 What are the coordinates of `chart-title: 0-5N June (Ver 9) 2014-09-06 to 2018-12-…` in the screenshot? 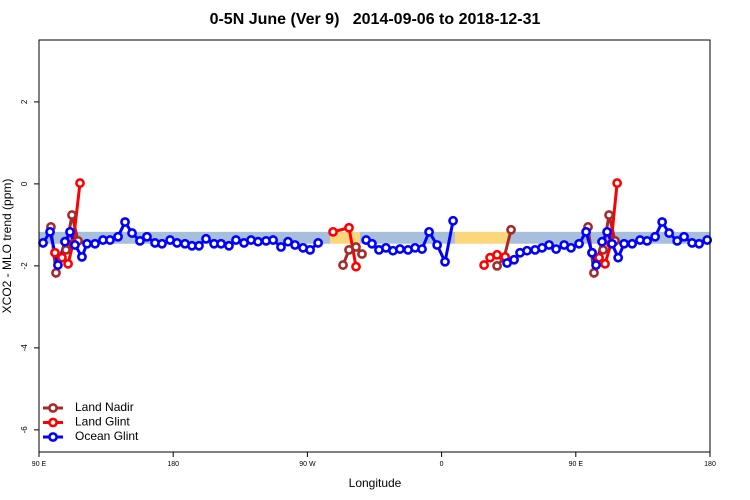 It's located at (375, 19).